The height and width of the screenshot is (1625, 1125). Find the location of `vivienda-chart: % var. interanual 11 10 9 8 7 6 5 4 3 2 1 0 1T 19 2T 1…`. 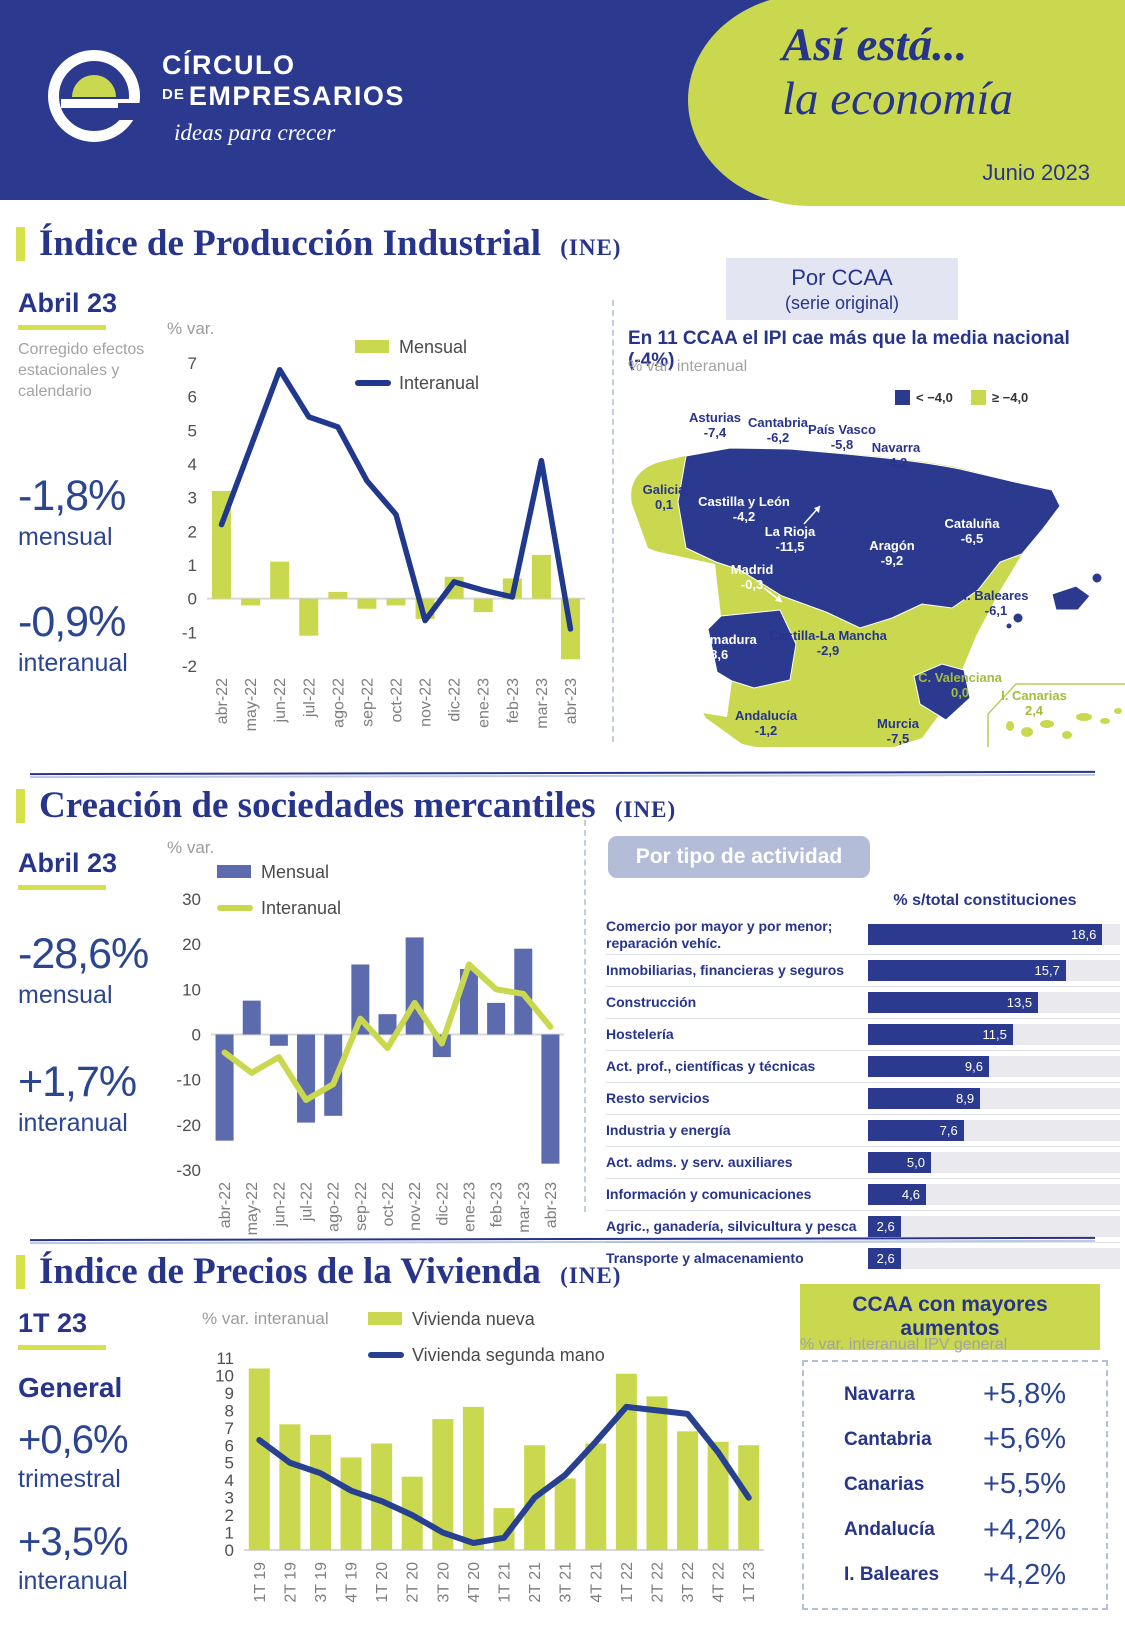

vivienda-chart: % var. interanual 11 10 9 8 7 6 5 4 3 2 1 0 1T 19 2T 1… is located at coordinates (485, 1461).